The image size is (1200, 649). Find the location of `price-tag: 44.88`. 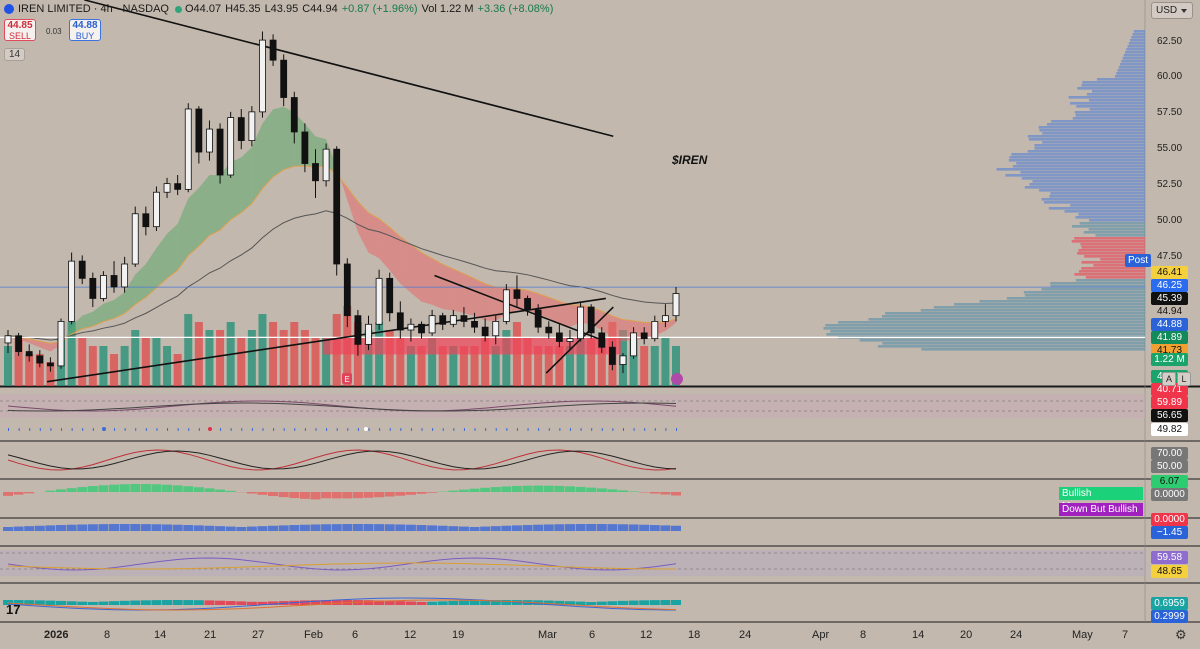

price-tag: 44.88 is located at coordinates (1169, 324).